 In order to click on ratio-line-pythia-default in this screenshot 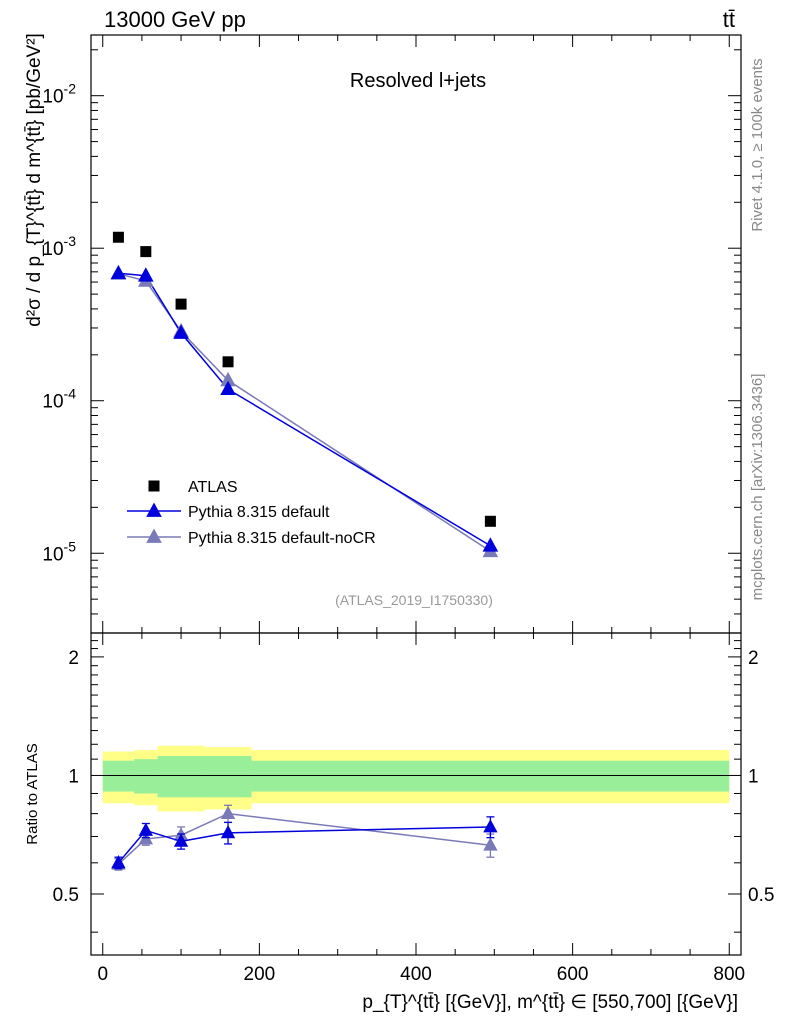, I will do `click(304, 845)`.